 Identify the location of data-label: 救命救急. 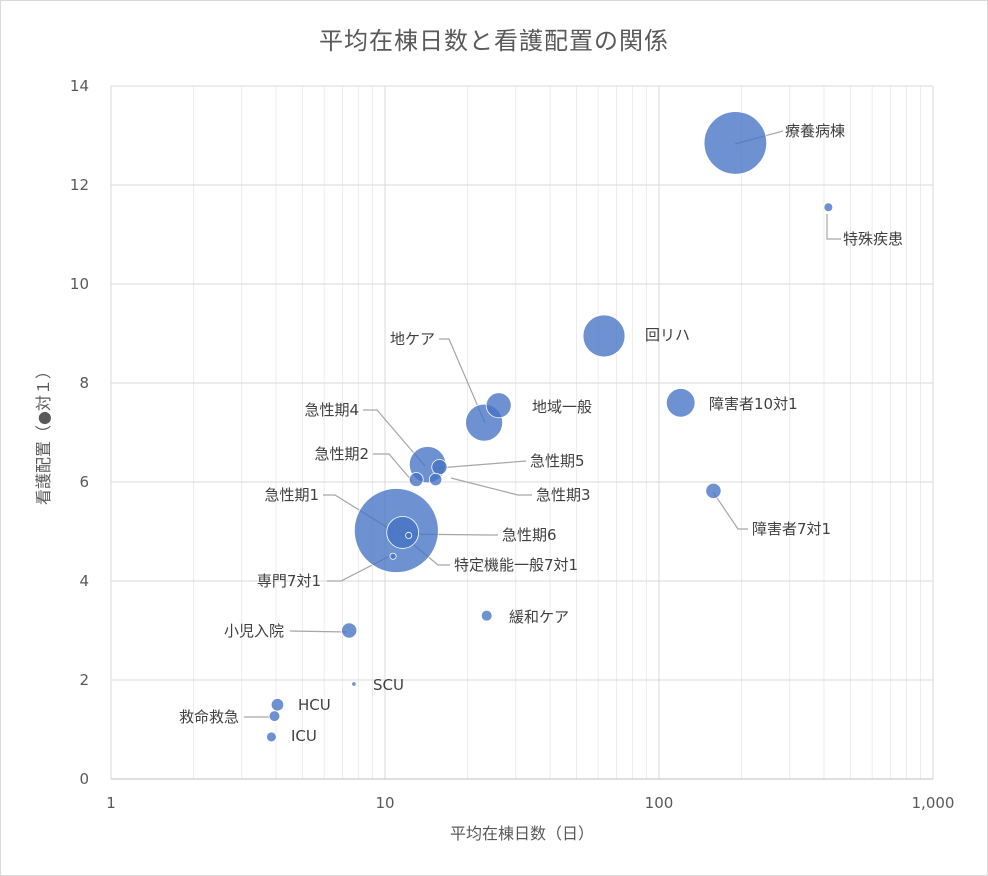
(209, 717).